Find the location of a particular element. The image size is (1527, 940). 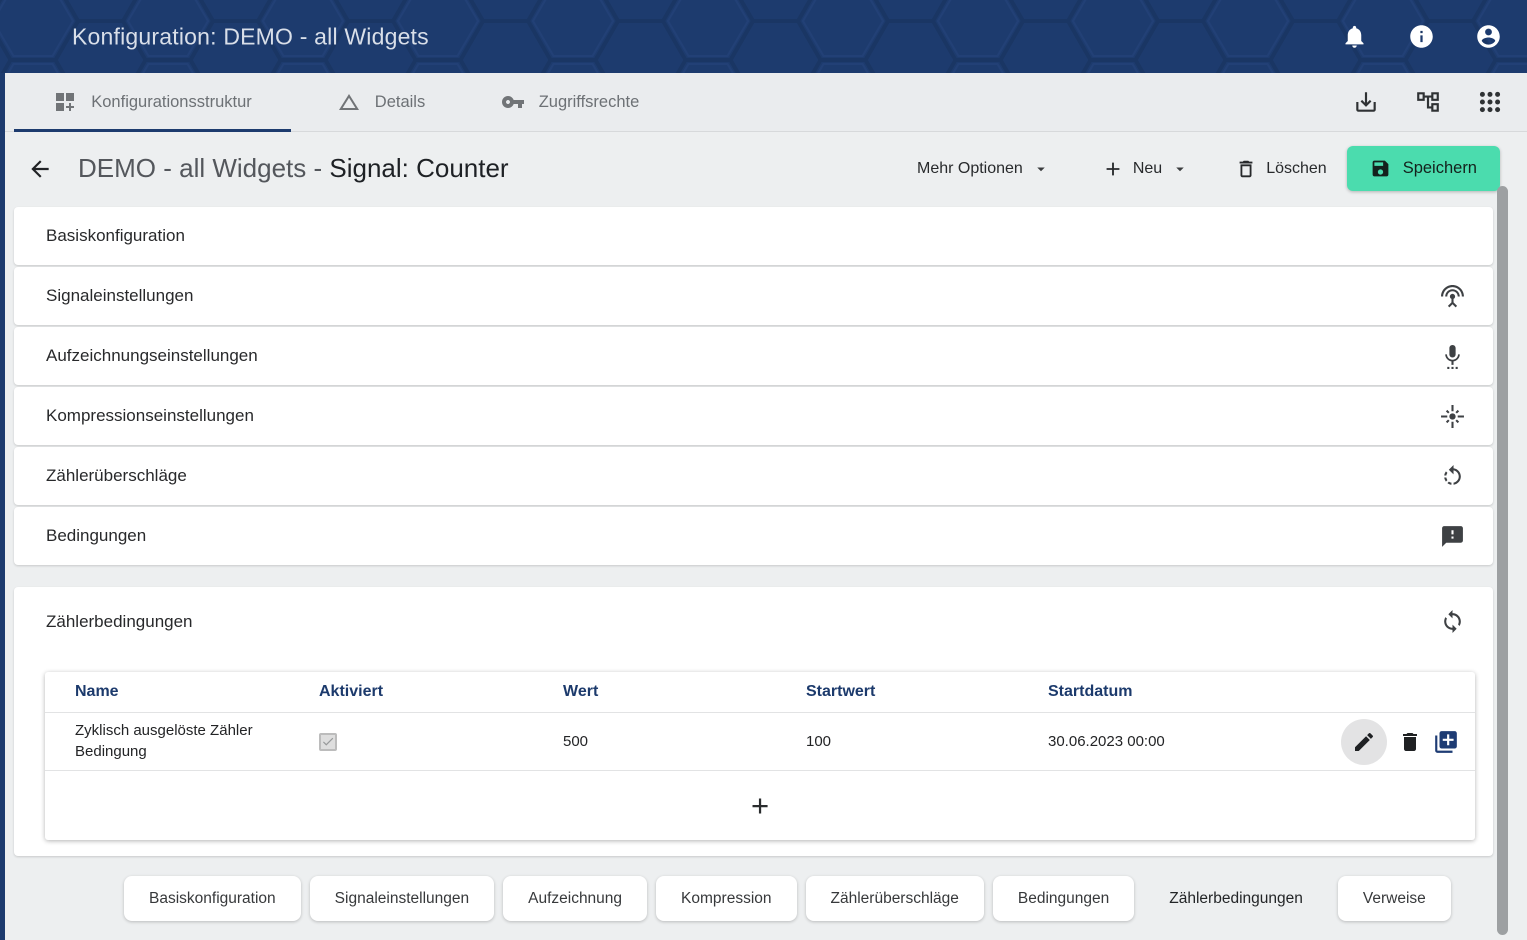

section-label: Kompressionseinstellungen is located at coordinates (150, 415).